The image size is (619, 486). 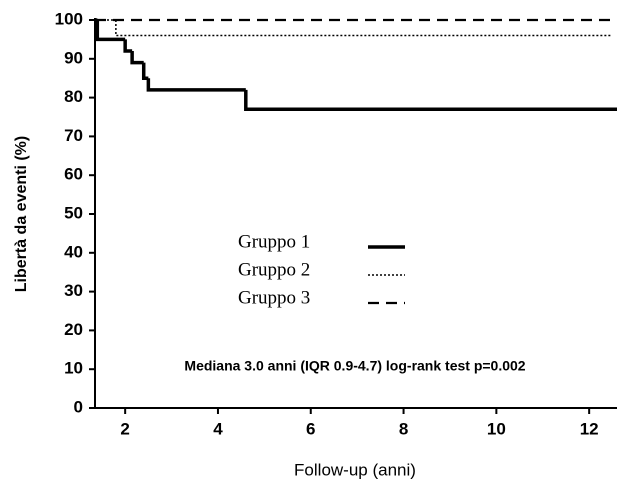 What do you see at coordinates (73, 290) in the screenshot?
I see `y-tick-label: 30` at bounding box center [73, 290].